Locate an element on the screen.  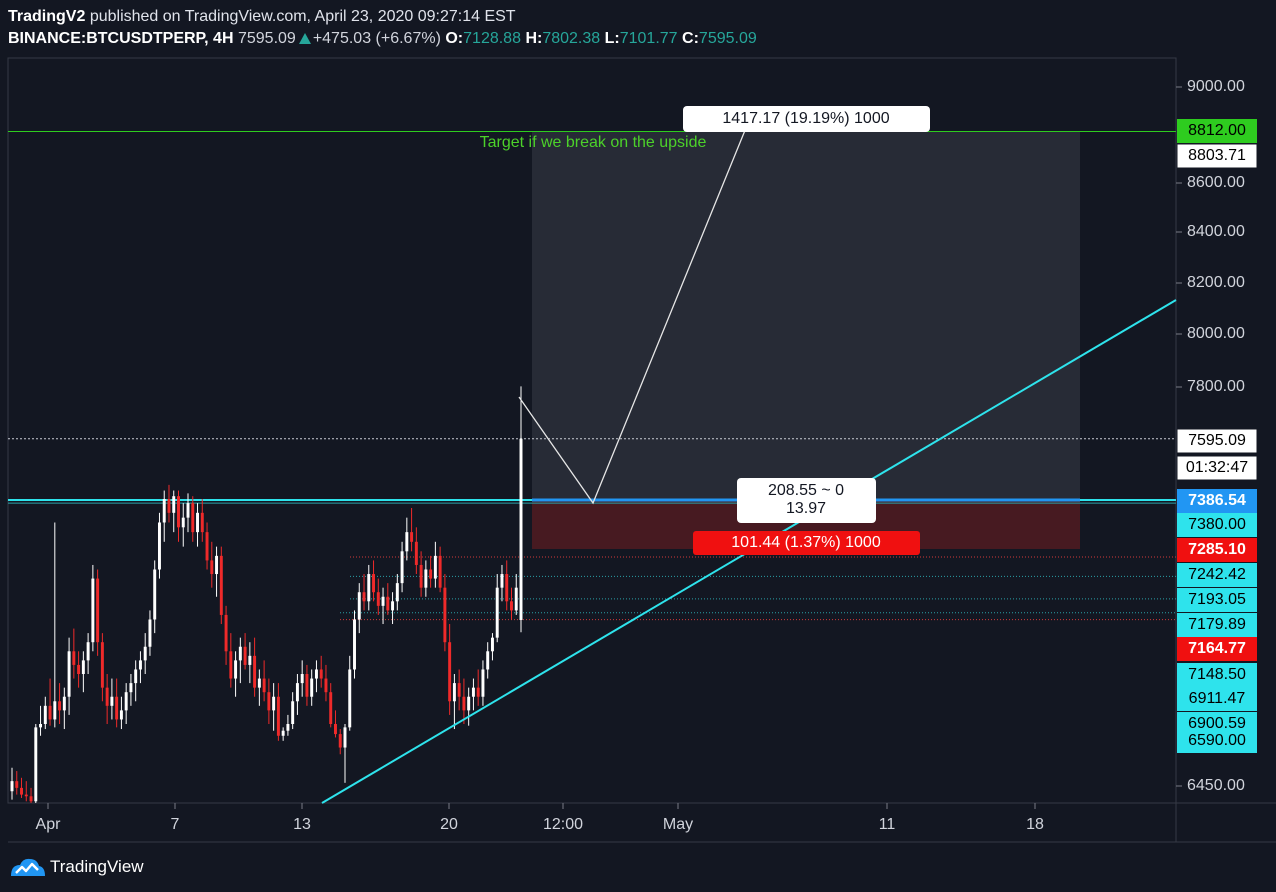
stop-label: 101.44 (1.37%) 1000 is located at coordinates (806, 542).